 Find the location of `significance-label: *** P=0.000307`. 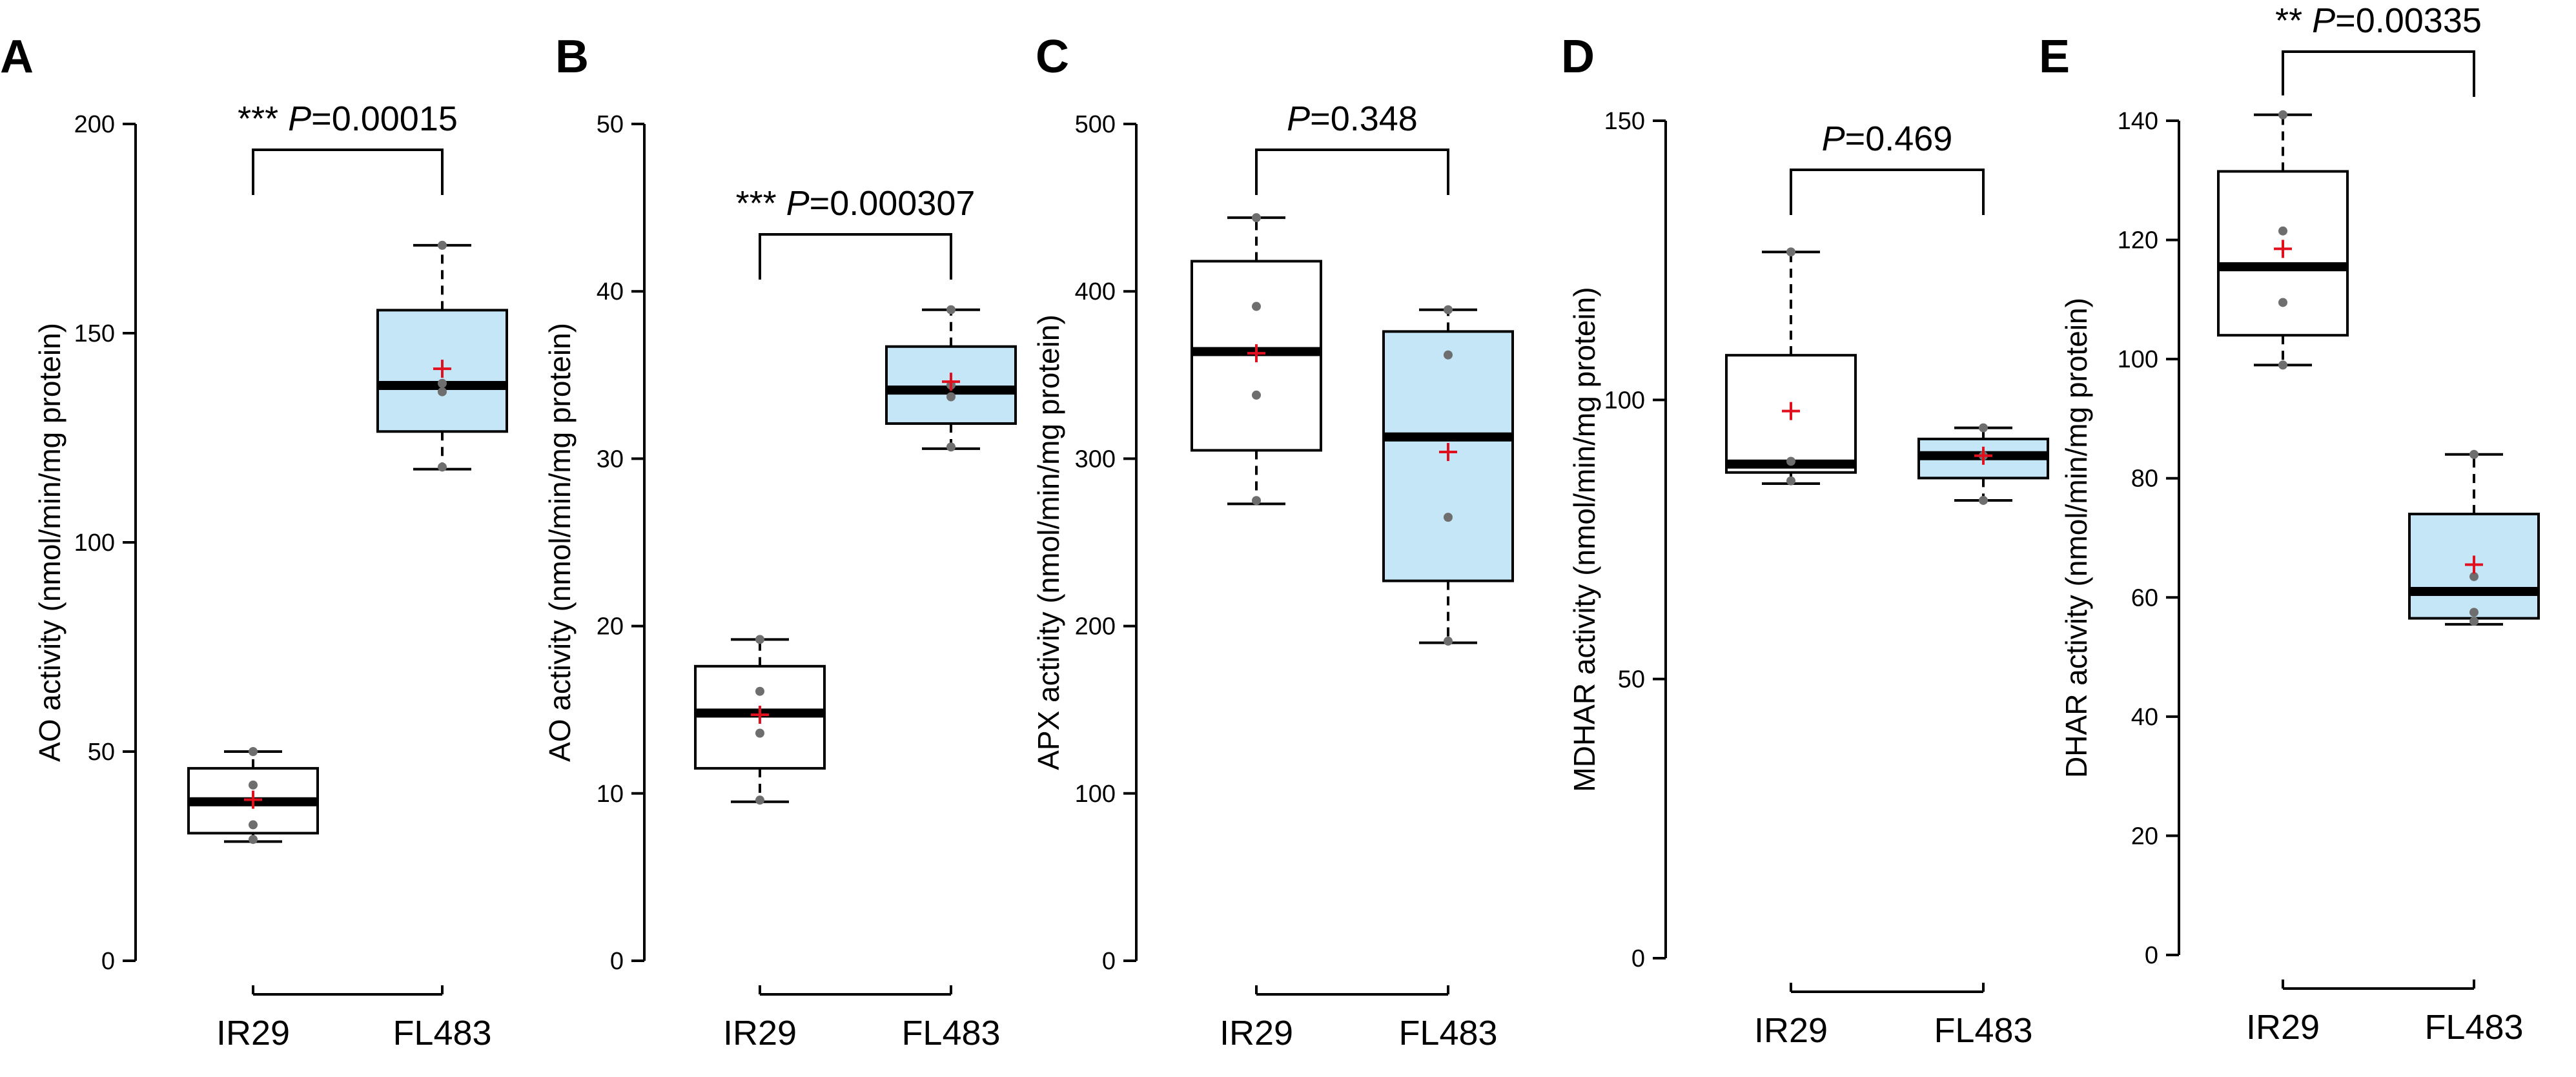

significance-label: *** P=0.000307 is located at coordinates (856, 203).